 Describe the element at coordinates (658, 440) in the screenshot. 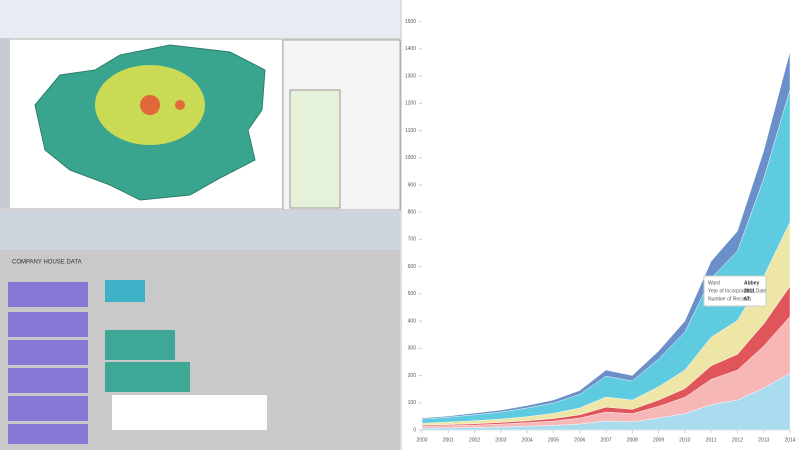

I see `x-tick-label: 2009` at that location.